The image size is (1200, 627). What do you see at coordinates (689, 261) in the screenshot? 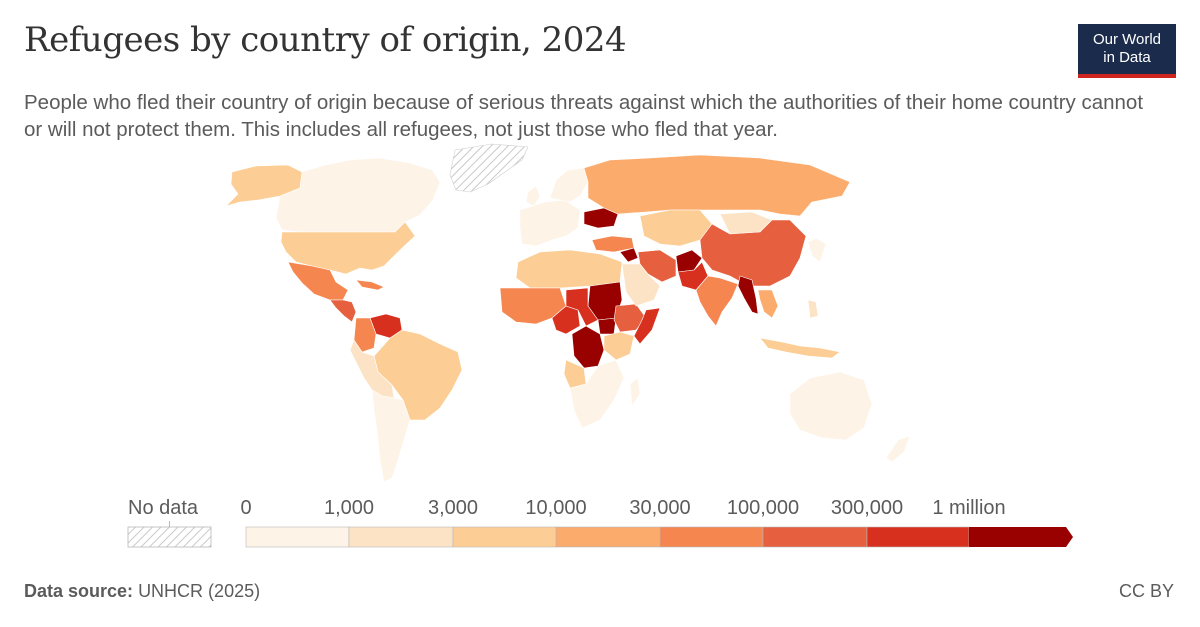
I see `country-afghanistan` at bounding box center [689, 261].